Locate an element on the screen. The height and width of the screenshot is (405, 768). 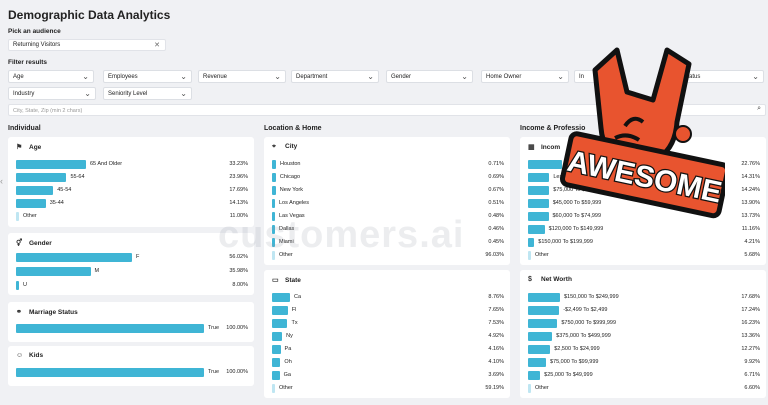
bar-row: Ny 4.92% is located at coordinates (388, 336).